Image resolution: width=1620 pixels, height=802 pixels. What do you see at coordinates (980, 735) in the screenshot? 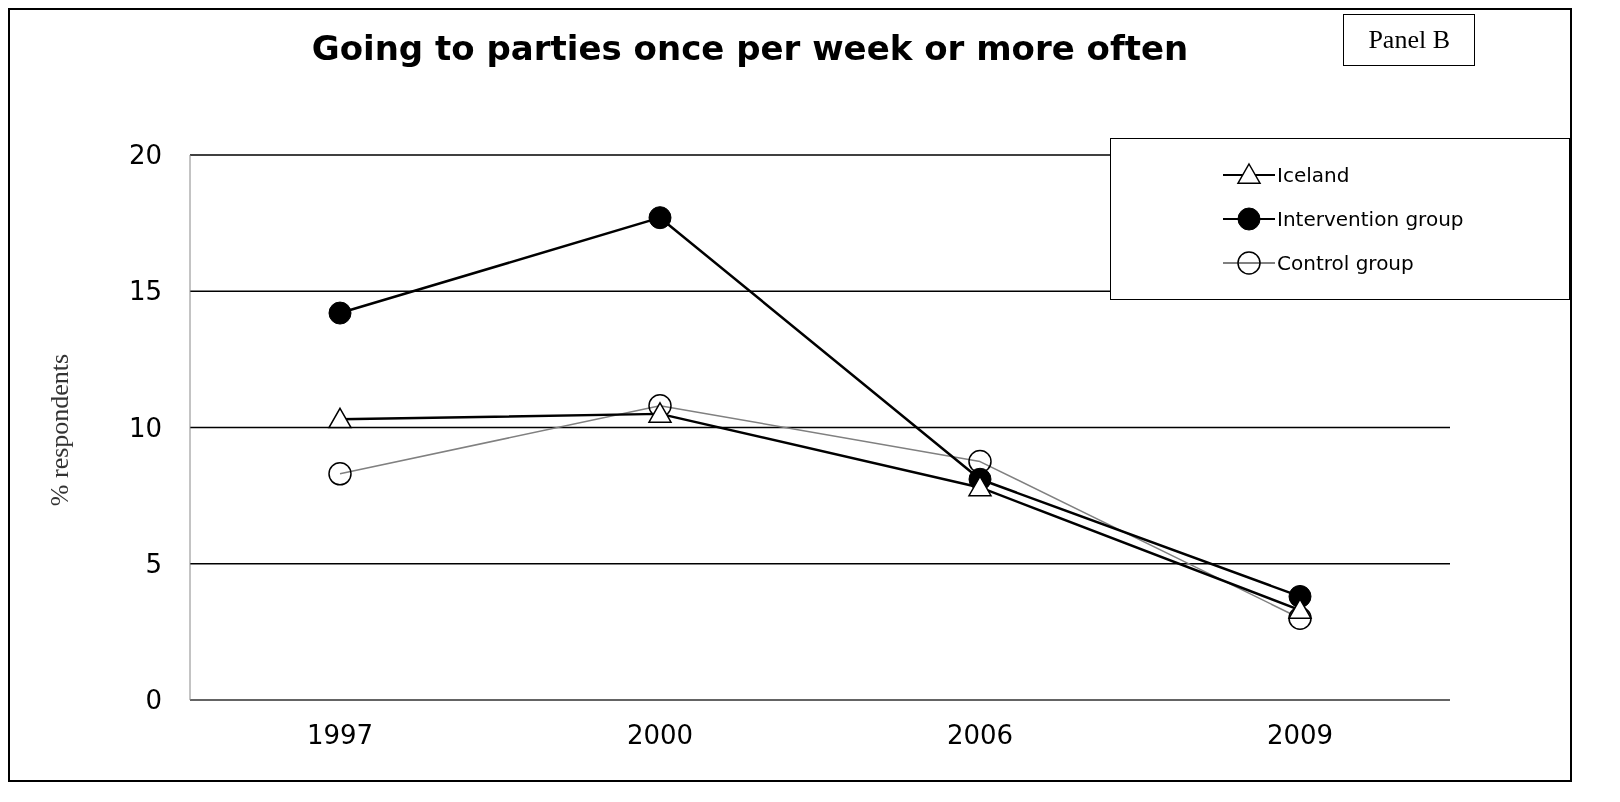
I see `x-tick-label: 2006` at bounding box center [980, 735].